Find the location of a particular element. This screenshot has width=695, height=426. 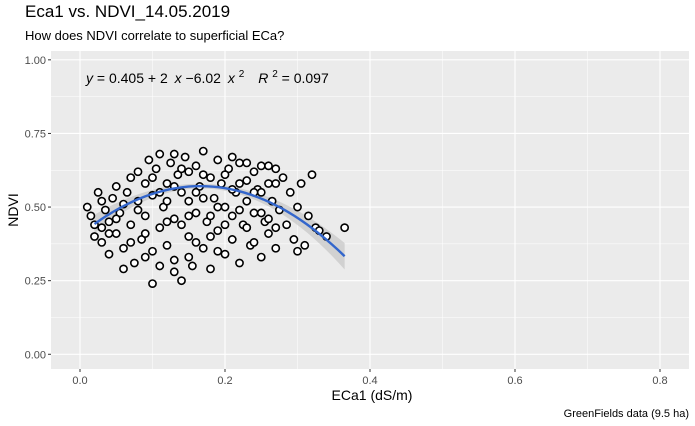

fit-curve is located at coordinates (219, 221).